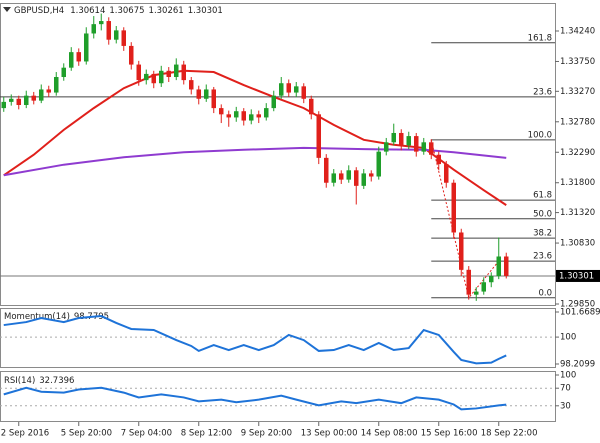 The height and width of the screenshot is (443, 600). What do you see at coordinates (449, 434) in the screenshot?
I see `x-tick-label: 15 Sep 16:00` at bounding box center [449, 434].